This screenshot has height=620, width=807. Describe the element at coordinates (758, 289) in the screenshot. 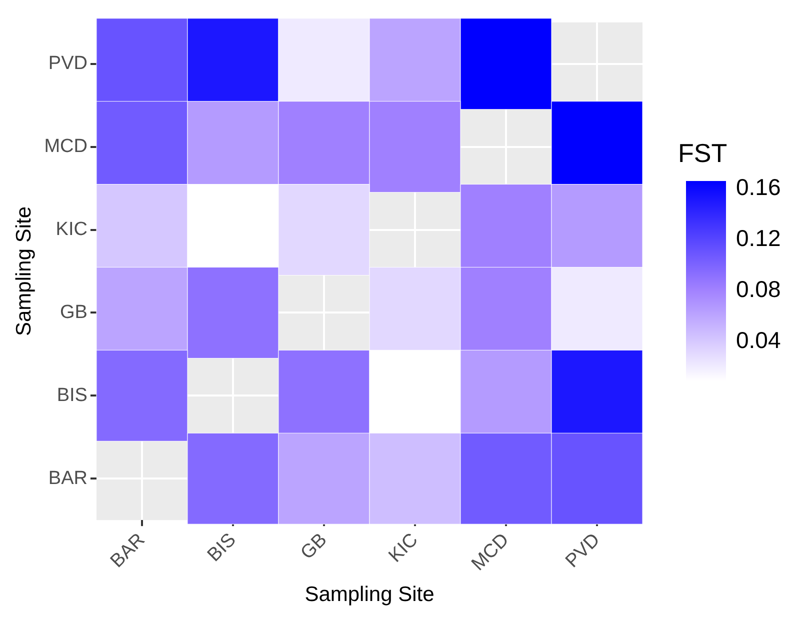

I see `color-bar-label: 0.08` at that location.